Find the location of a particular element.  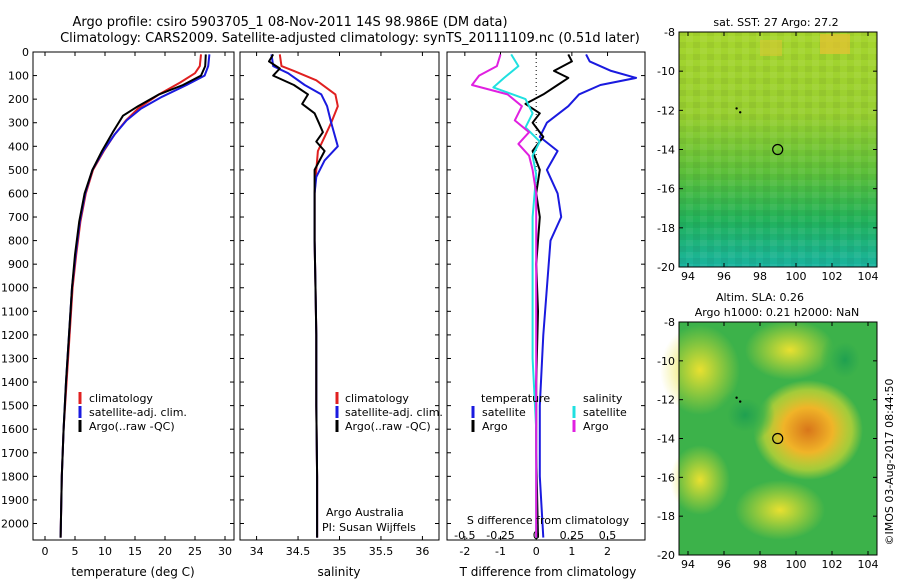

y-tick-label: 100 is located at coordinates (18, 76).